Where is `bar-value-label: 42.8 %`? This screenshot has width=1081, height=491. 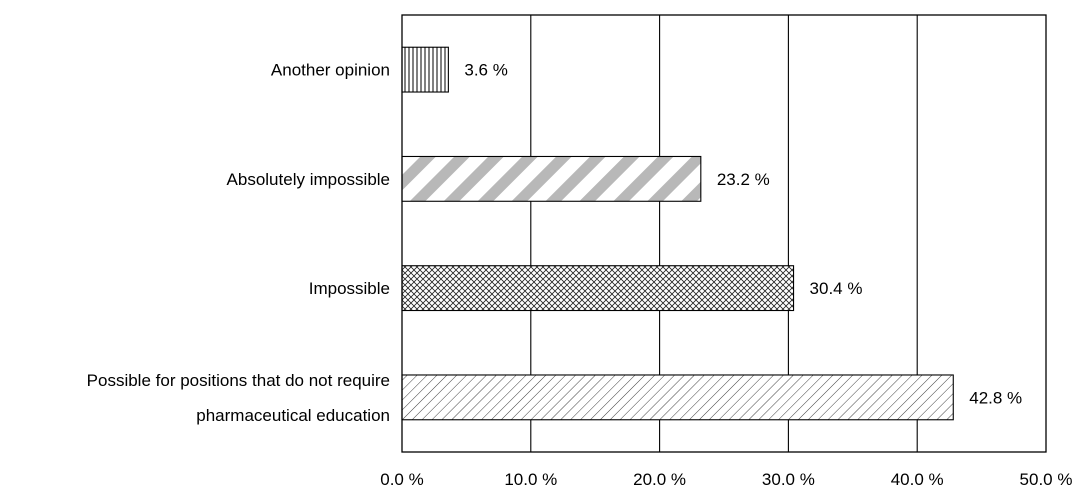
bar-value-label: 42.8 % is located at coordinates (995, 397).